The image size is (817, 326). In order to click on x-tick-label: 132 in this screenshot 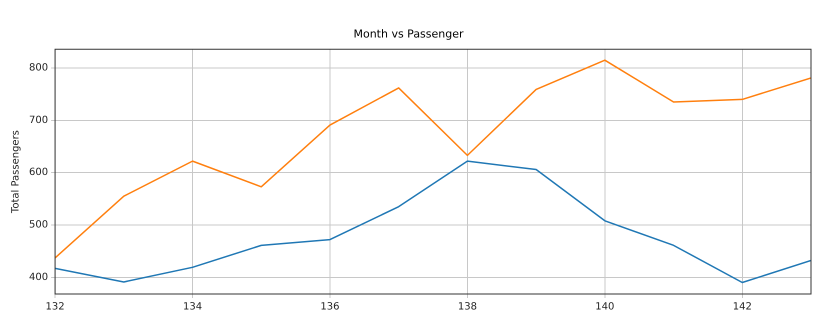, I will do `click(55, 307)`.